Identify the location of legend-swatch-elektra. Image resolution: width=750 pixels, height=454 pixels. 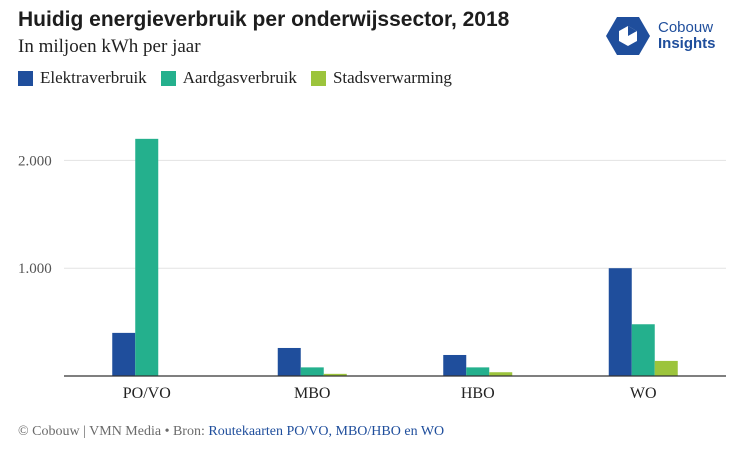
(25, 78).